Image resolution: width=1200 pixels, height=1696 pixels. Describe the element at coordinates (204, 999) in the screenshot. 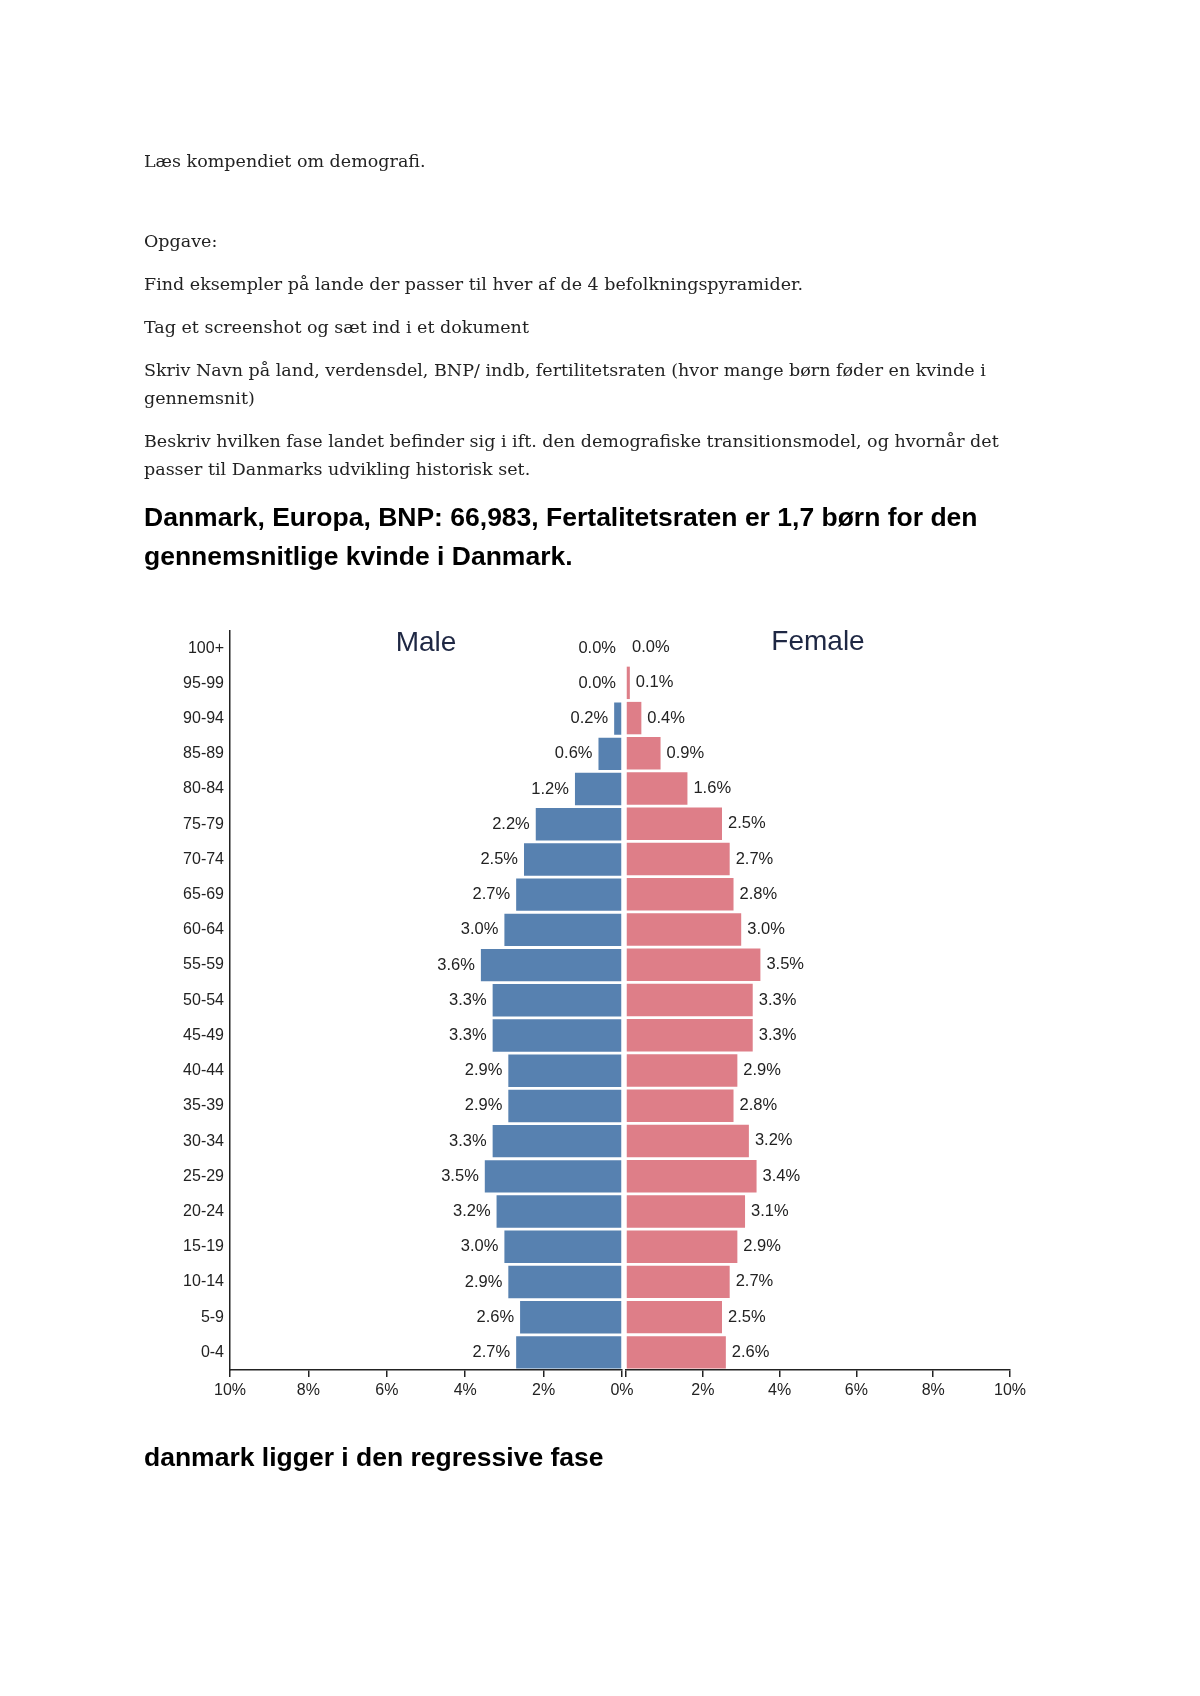

I see `y-tick-label: 50-54` at that location.